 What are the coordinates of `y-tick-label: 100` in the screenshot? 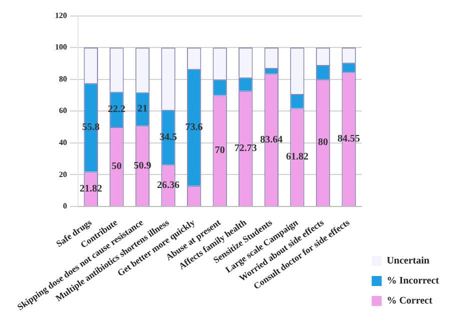 It's located at (61, 47).